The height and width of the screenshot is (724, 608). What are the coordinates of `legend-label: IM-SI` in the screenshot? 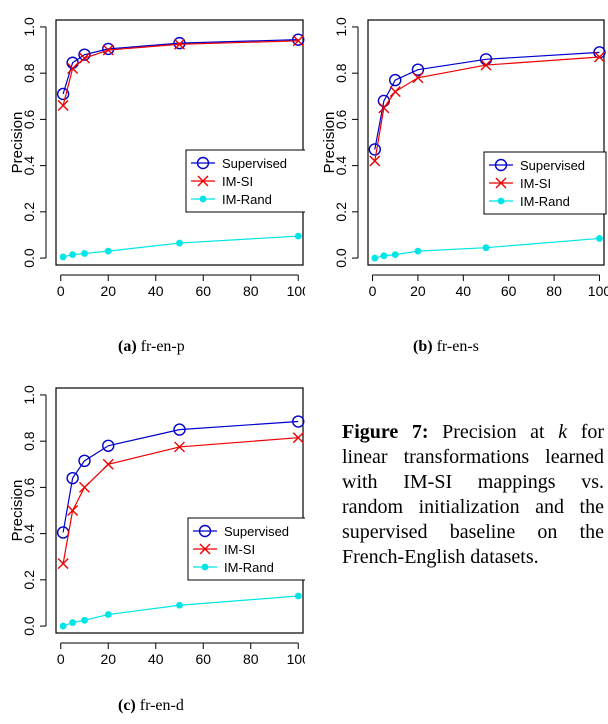 It's located at (535, 183).